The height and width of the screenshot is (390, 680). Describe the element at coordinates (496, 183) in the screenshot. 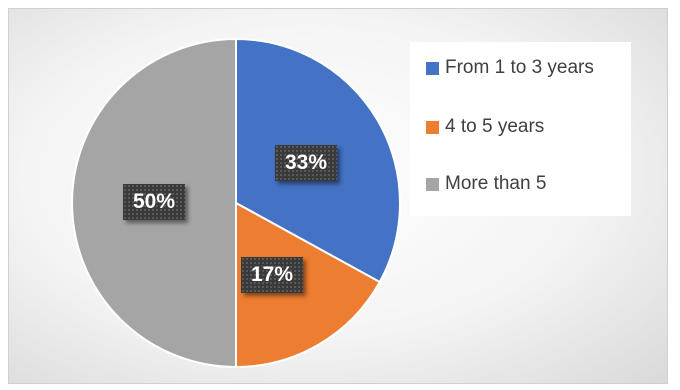

I see `legend-label: More than 5` at that location.